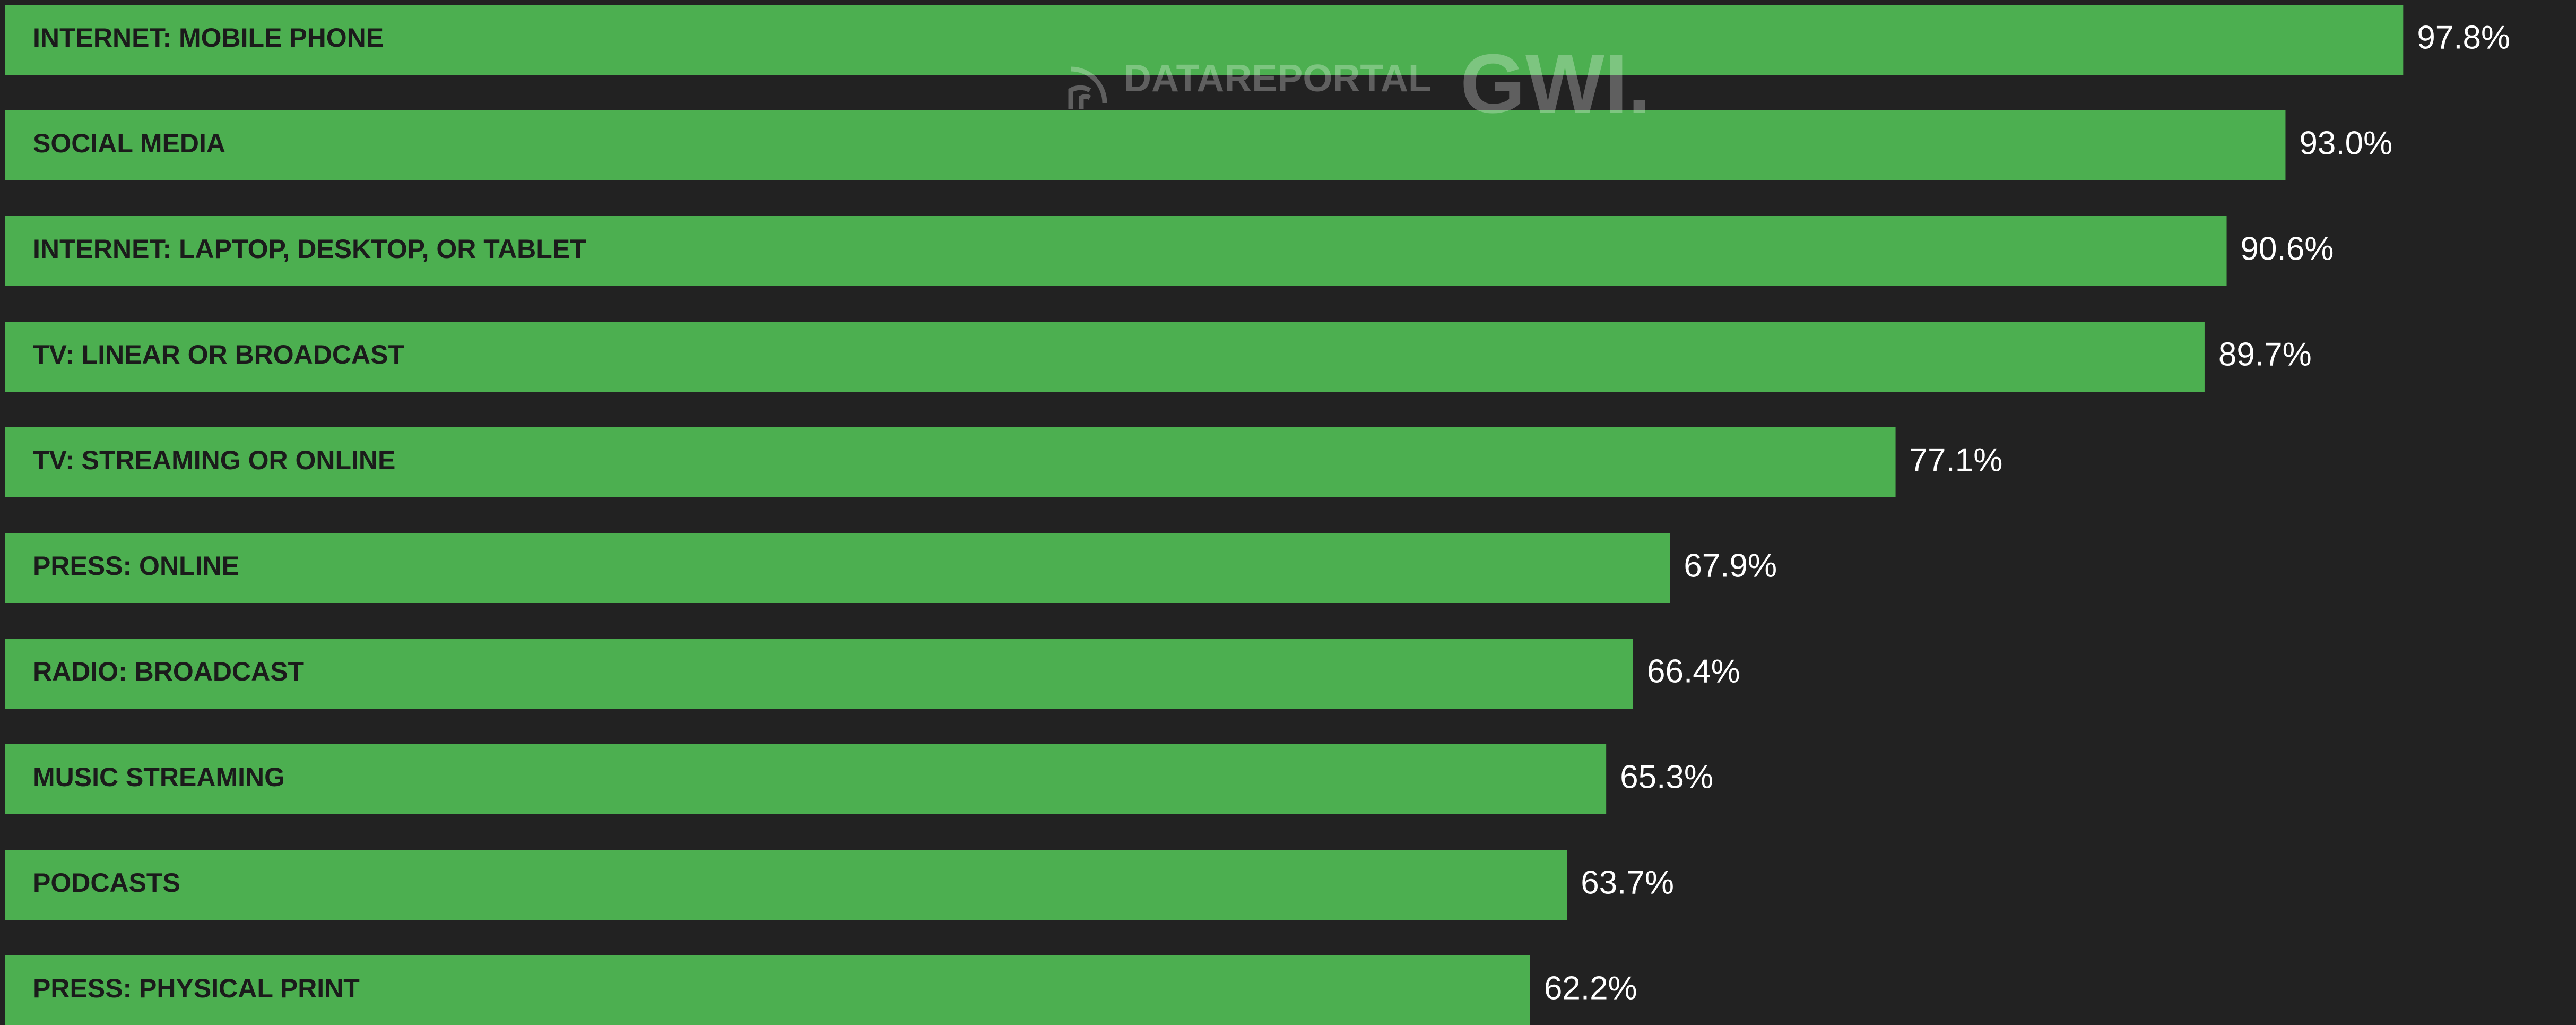 The image size is (2576, 1025). I want to click on bar-value-label: 62.2%, so click(1590, 988).